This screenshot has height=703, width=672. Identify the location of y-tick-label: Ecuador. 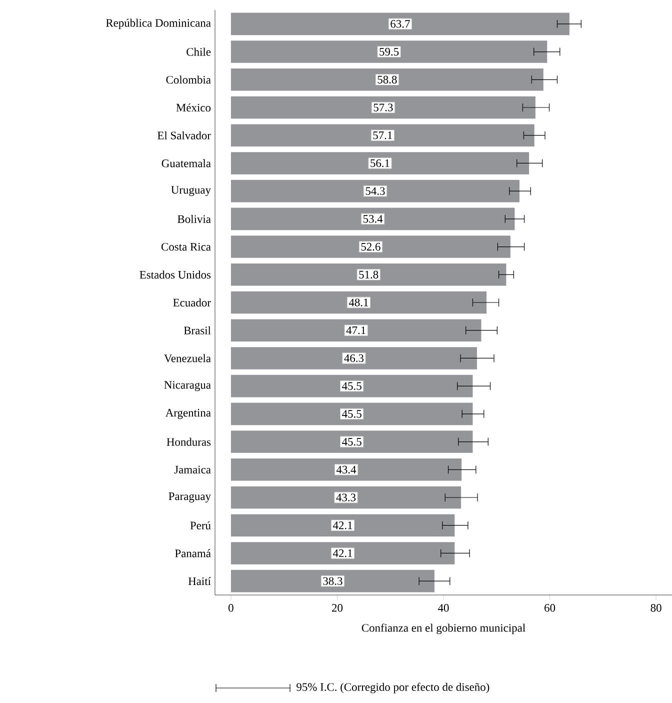
(192, 302).